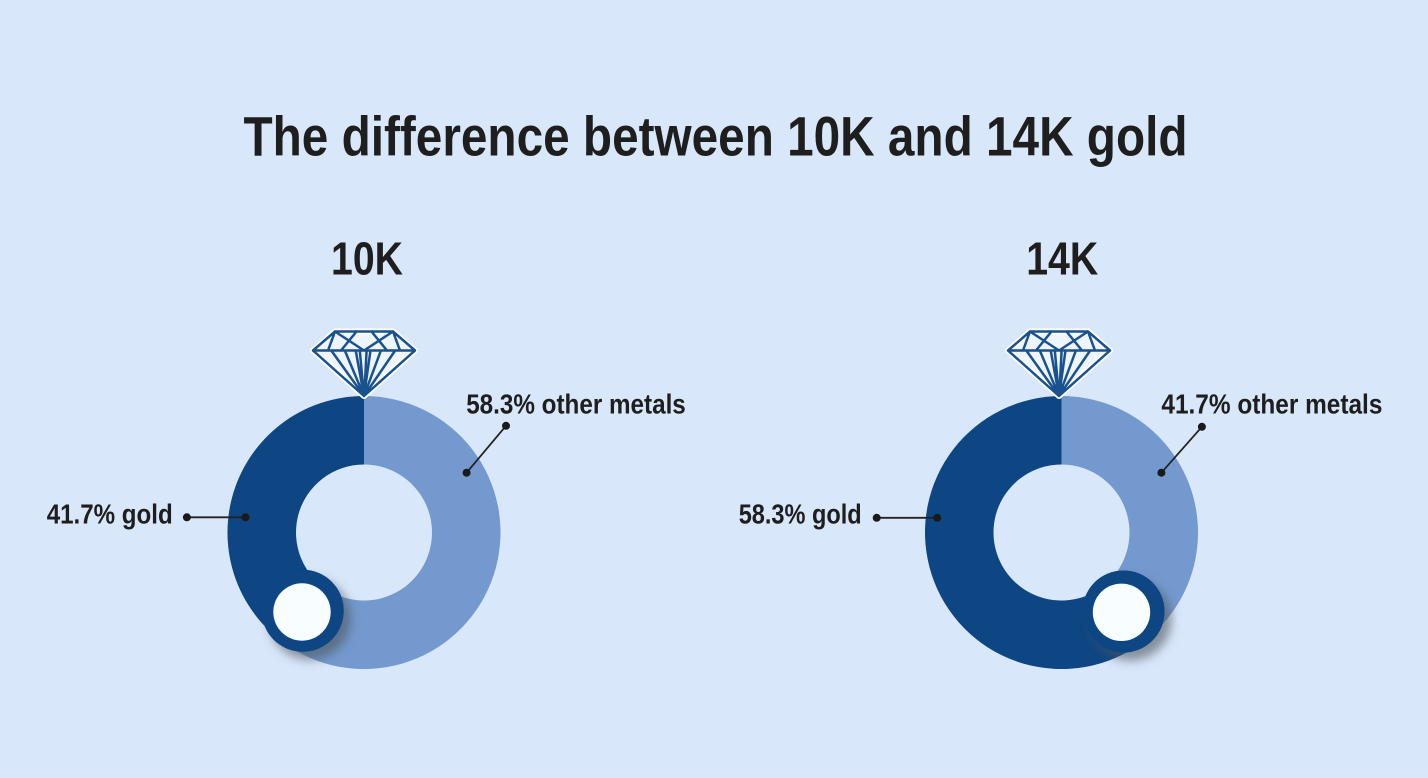 The image size is (1428, 778). I want to click on svg-text: 41.7% other metals, so click(1271, 404).